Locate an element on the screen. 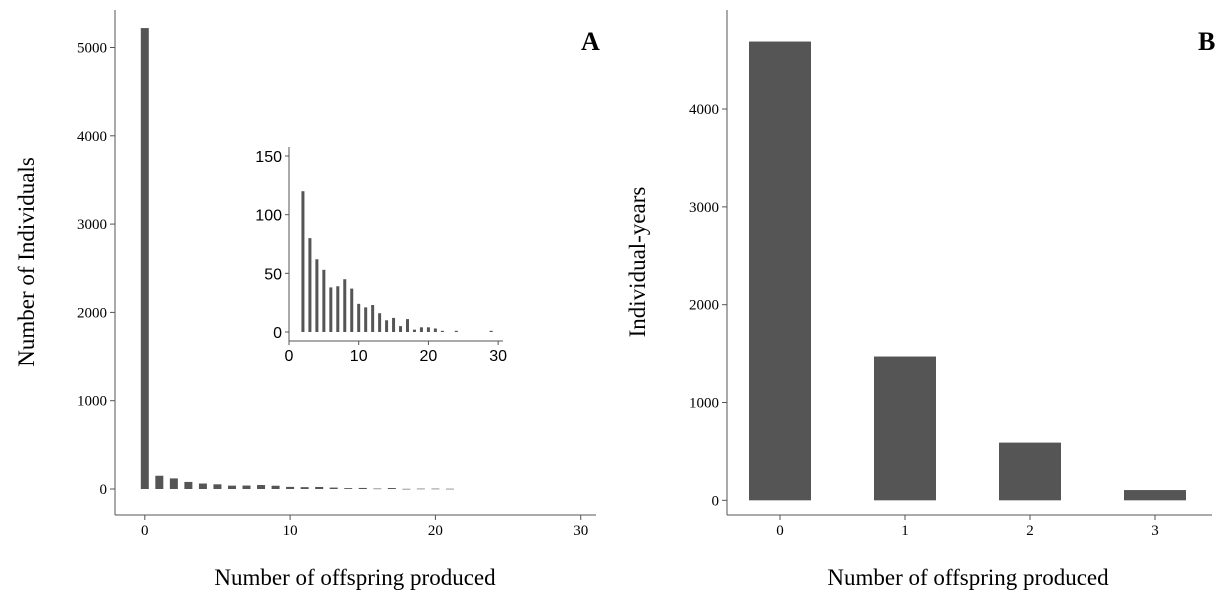 This screenshot has height=596, width=1229. y-axis-title-a: Number of Individuals is located at coordinates (26, 262).